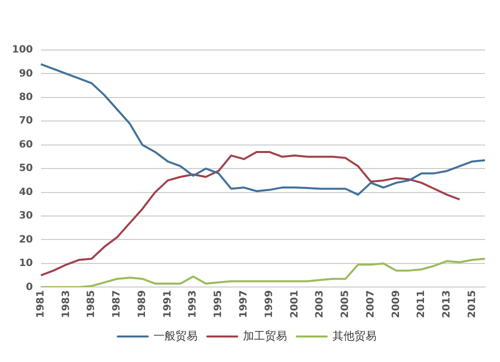 The height and width of the screenshot is (362, 500). What do you see at coordinates (25, 264) in the screenshot?
I see `y-tick-label: 10` at bounding box center [25, 264].